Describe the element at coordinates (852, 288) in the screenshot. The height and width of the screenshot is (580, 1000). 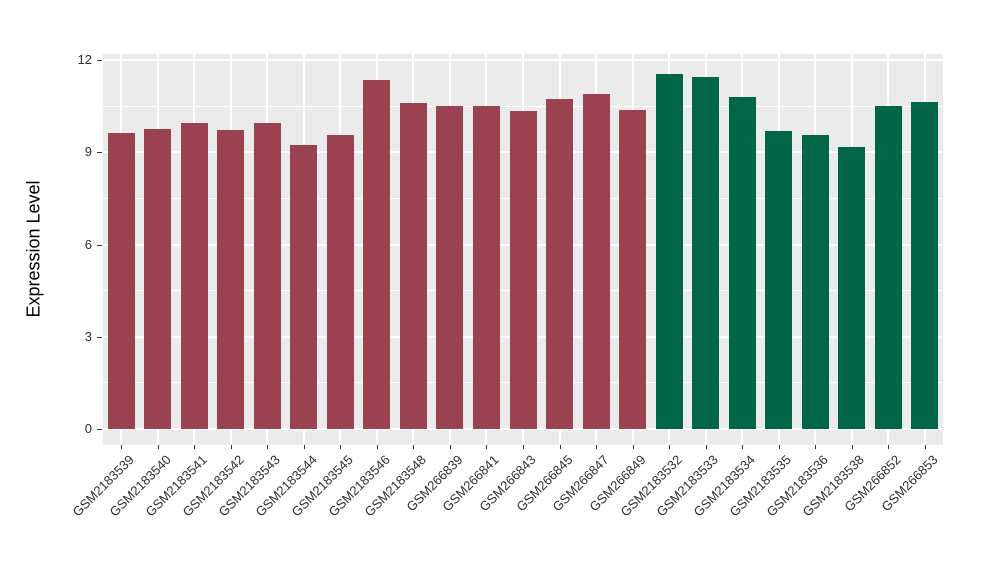
I see `bar-GSM2183538` at that location.